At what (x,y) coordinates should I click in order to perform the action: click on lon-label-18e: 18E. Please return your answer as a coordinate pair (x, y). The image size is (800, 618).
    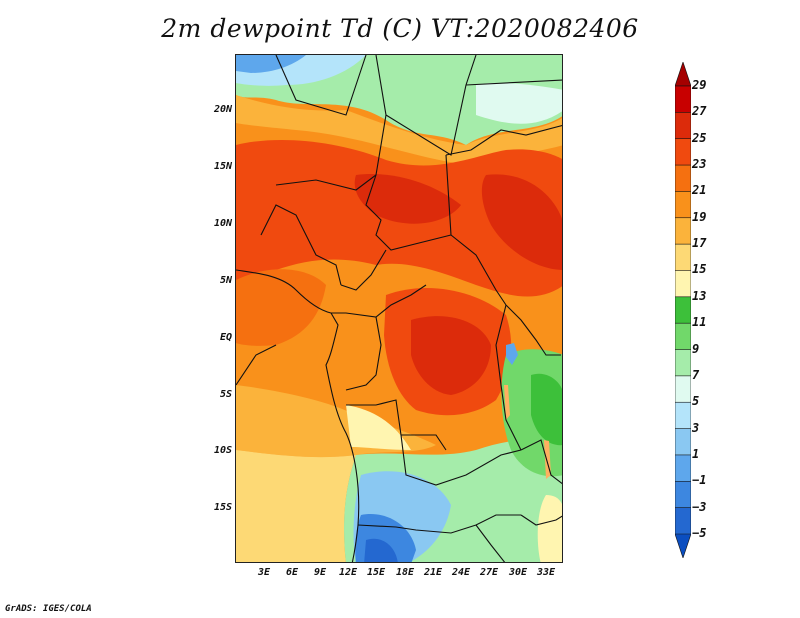
    Looking at the image, I should click on (405, 572).